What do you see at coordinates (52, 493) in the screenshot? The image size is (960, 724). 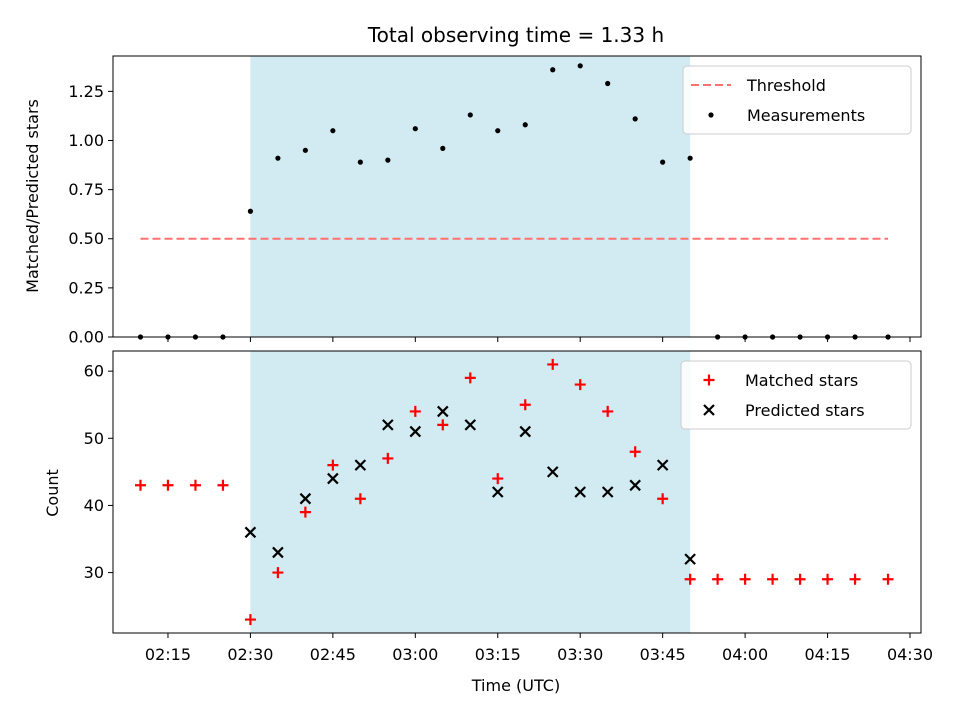 I see `bottom-y-axis-label: Count` at bounding box center [52, 493].